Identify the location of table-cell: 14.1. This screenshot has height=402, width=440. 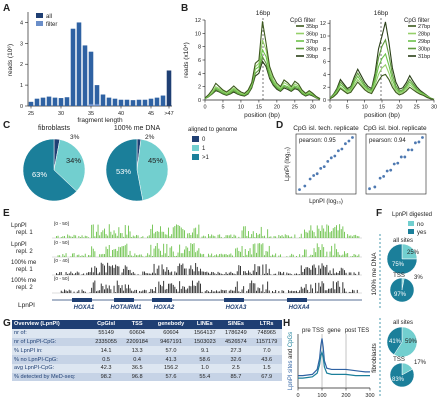
(106, 351).